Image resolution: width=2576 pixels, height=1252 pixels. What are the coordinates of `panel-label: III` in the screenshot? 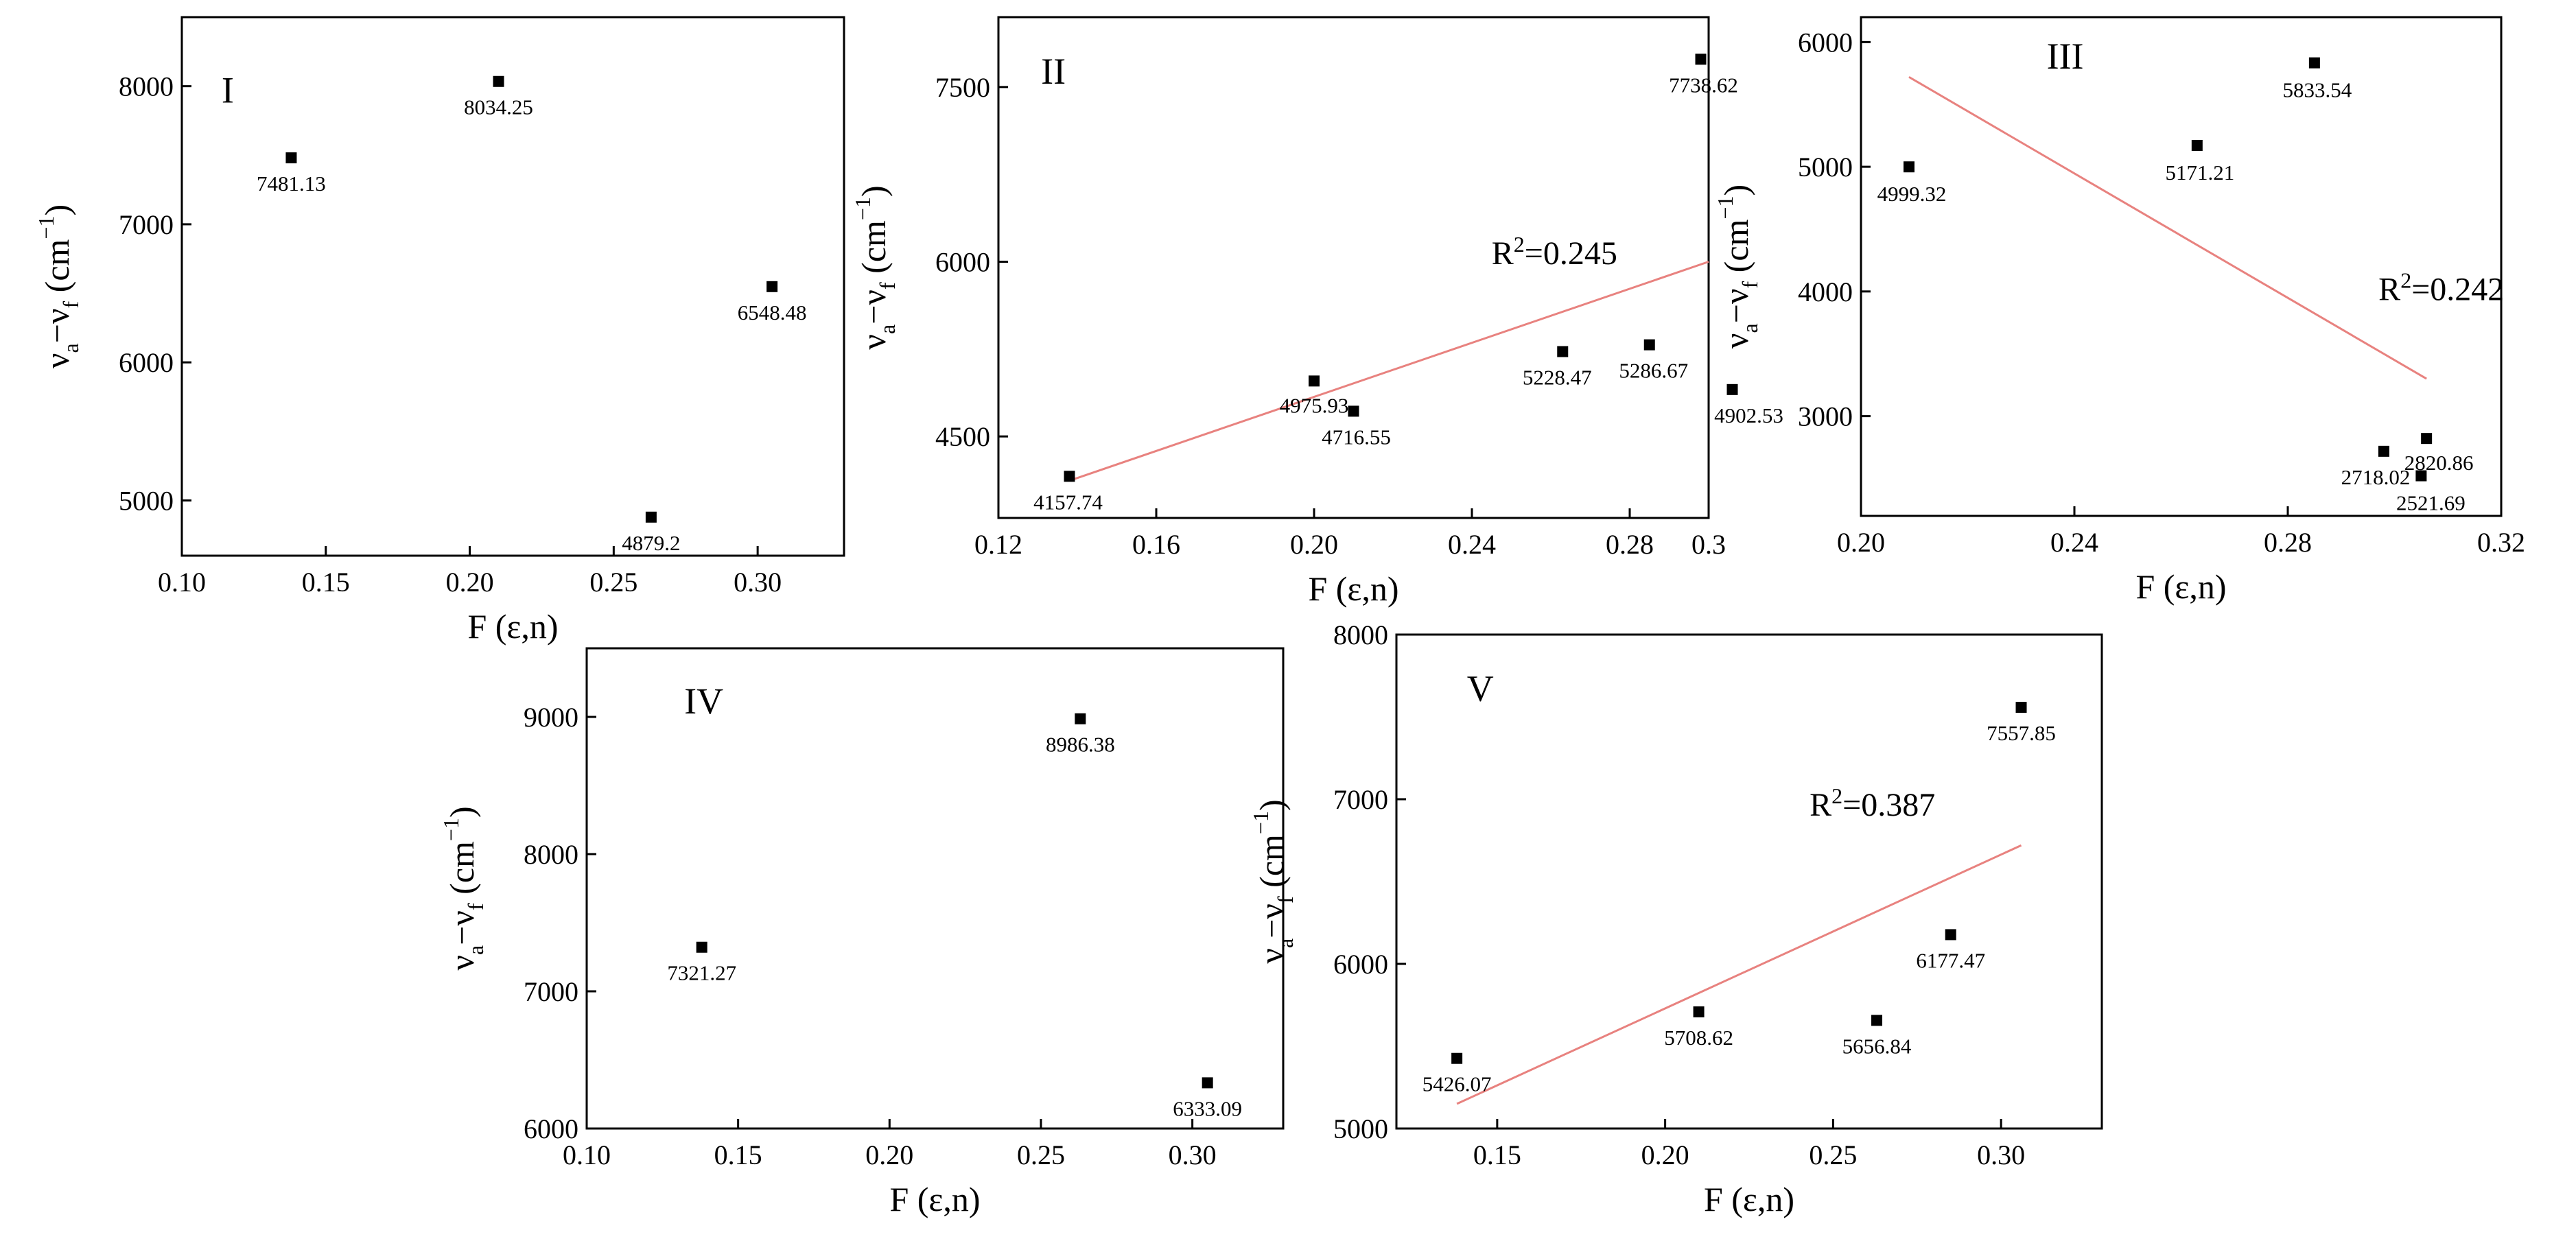 It's located at (2065, 56).